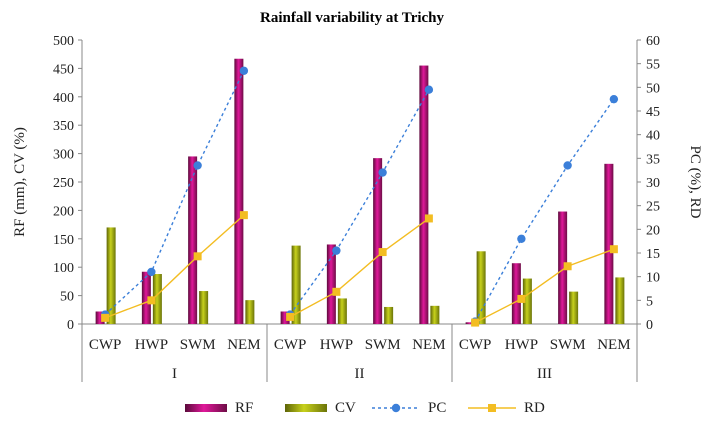 The height and width of the screenshot is (425, 701). Describe the element at coordinates (63, 41) in the screenshot. I see `y-tick-left-label: 500` at that location.